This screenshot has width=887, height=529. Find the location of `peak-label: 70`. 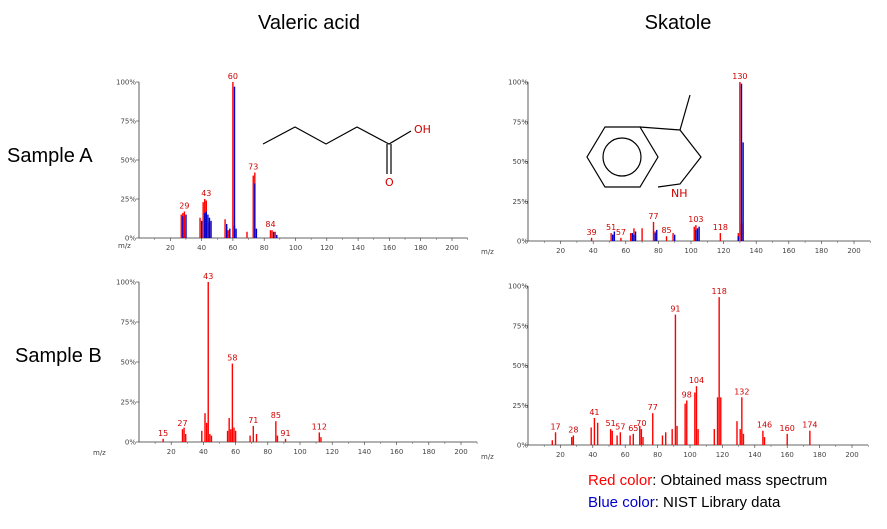

peak-label: 70 is located at coordinates (641, 423).